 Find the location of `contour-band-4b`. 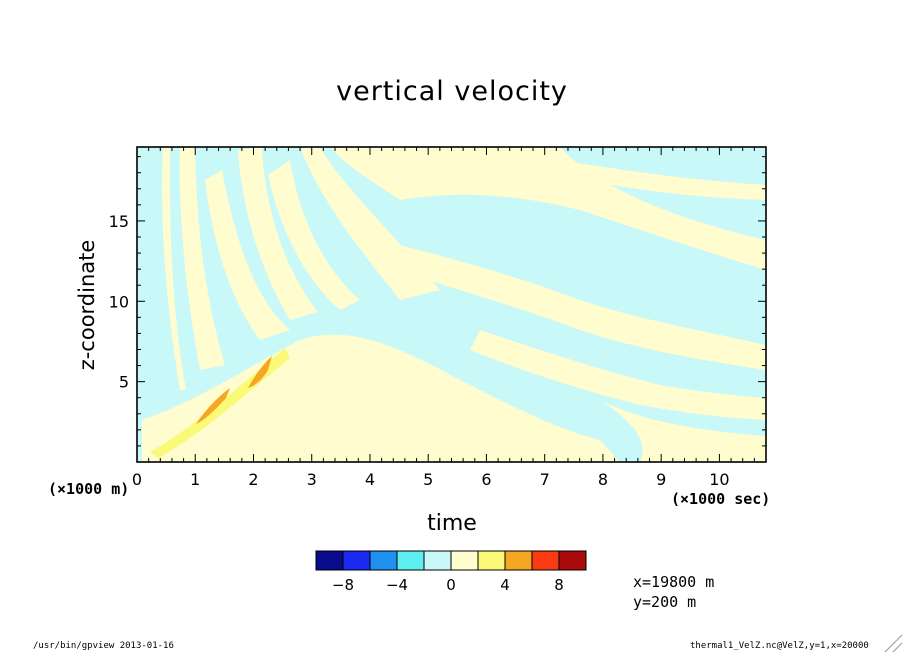

contour-band-4b is located at coordinates (260, 372).